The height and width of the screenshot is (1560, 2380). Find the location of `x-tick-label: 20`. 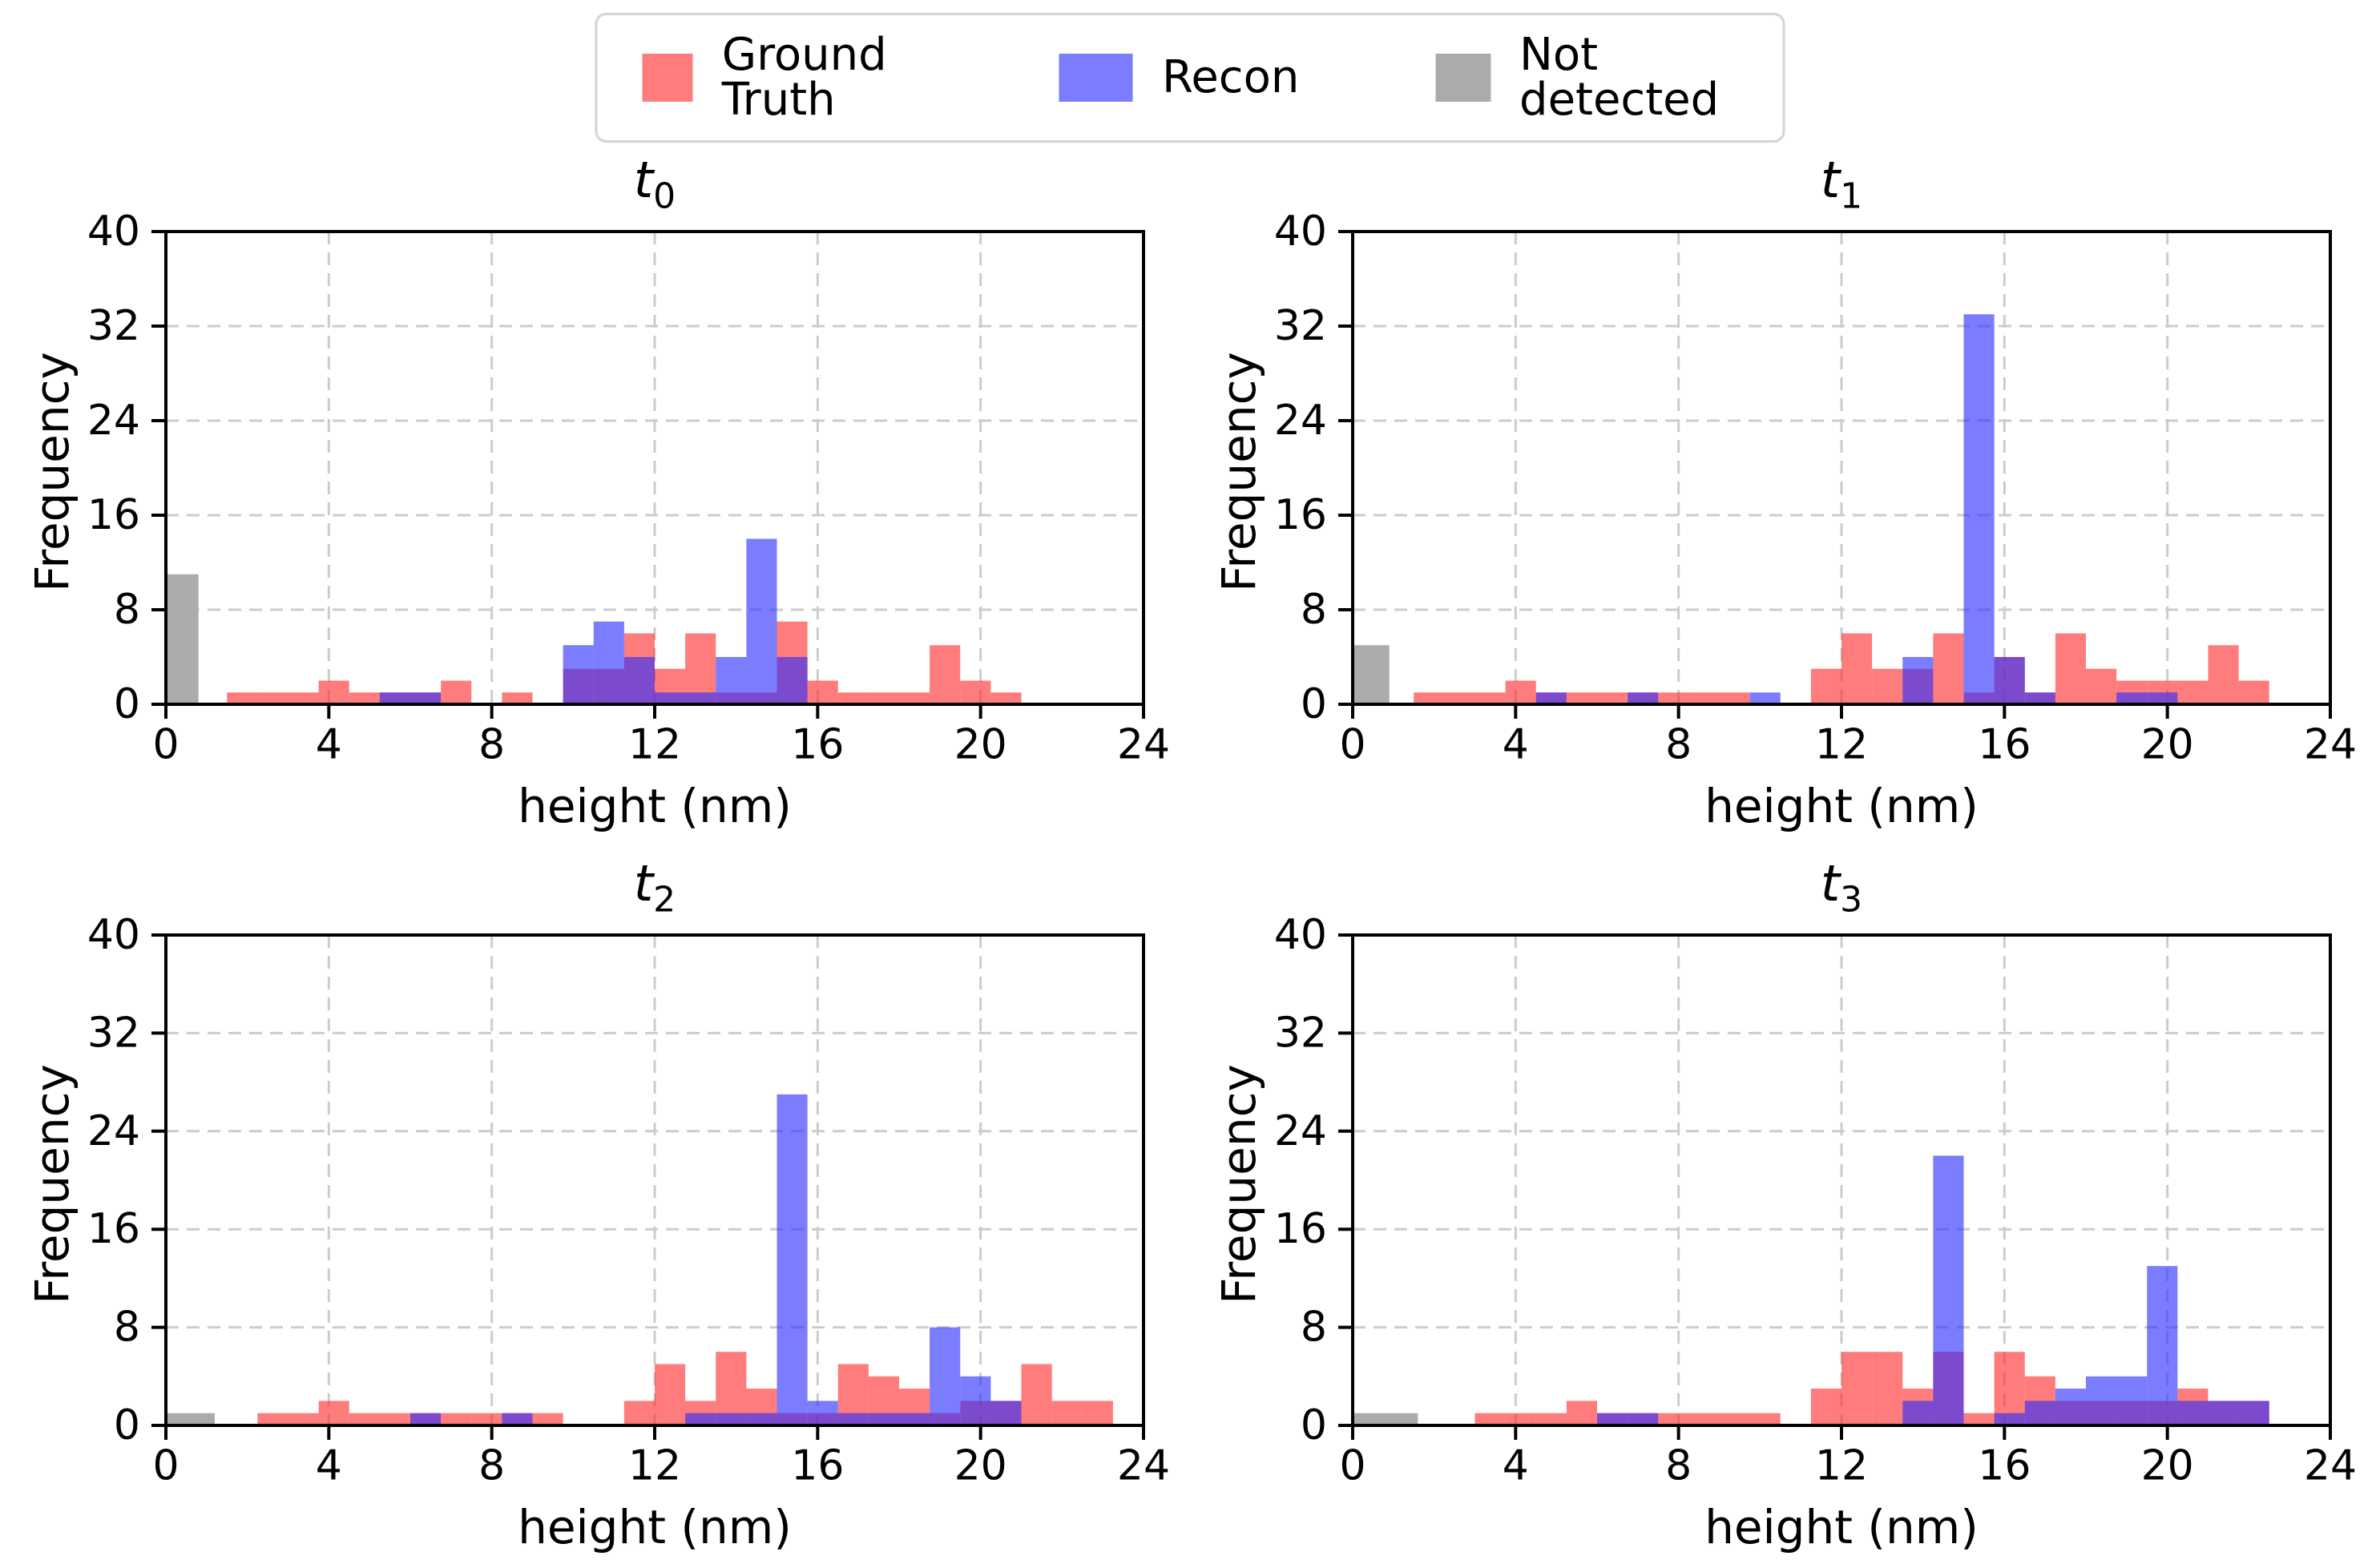

x-tick-label: 20 is located at coordinates (2167, 745).